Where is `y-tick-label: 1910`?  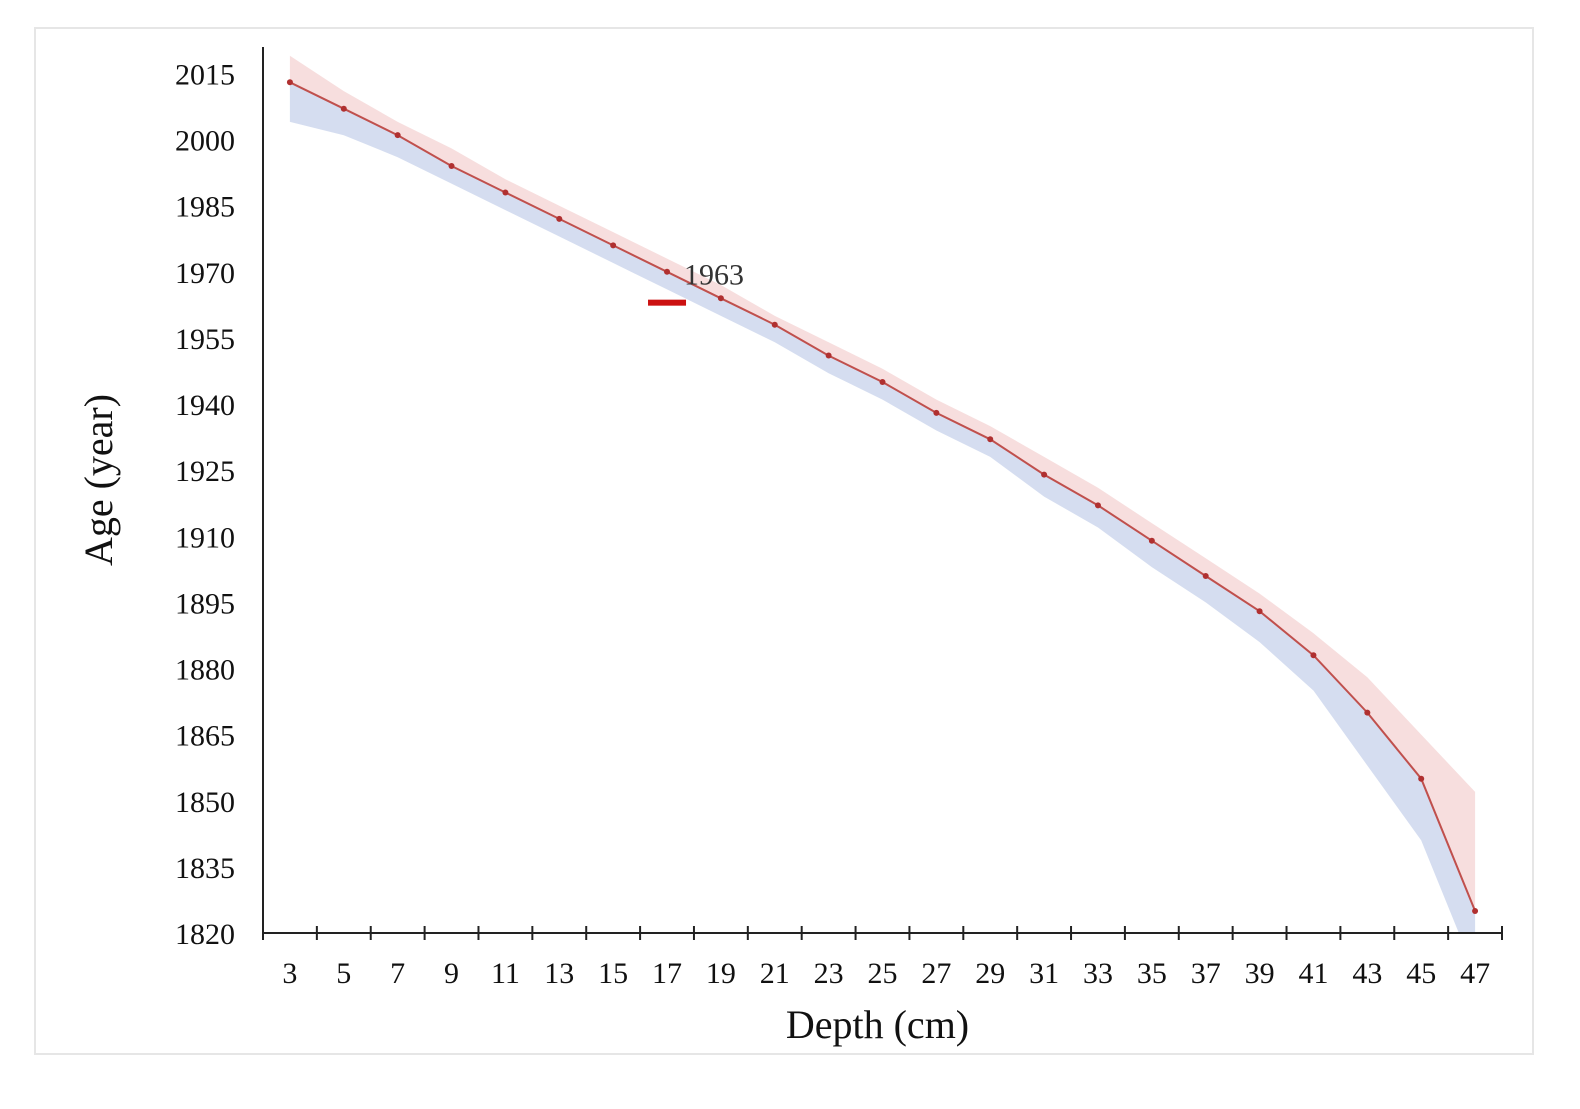
y-tick-label: 1910 is located at coordinates (205, 537).